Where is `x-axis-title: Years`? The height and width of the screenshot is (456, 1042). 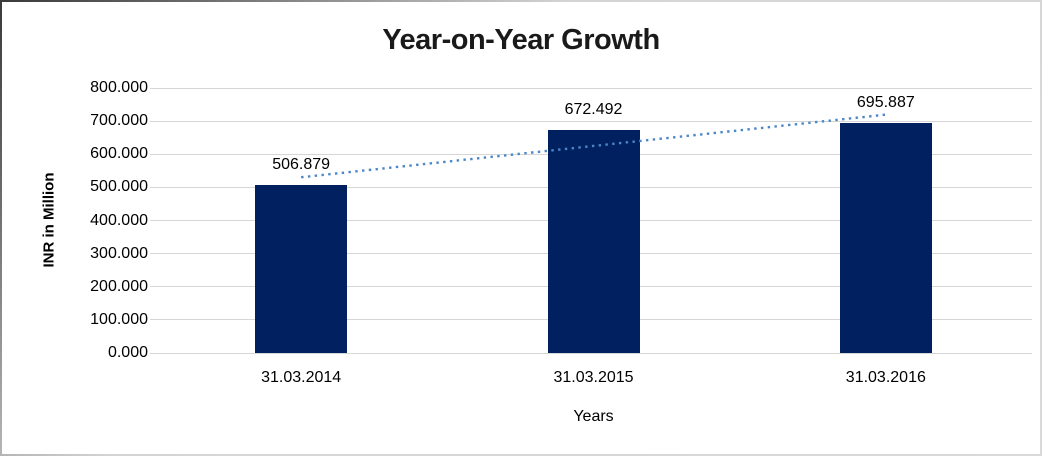 x-axis-title: Years is located at coordinates (593, 416).